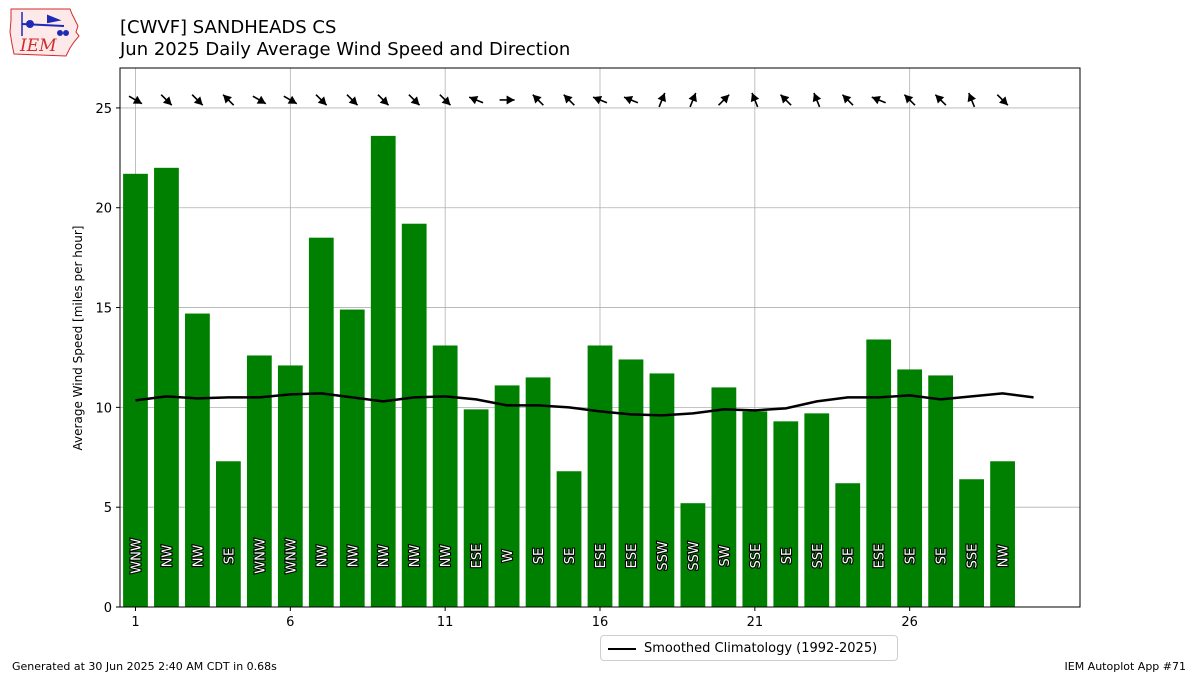  What do you see at coordinates (103, 109) in the screenshot?
I see `y-tick-label: 25` at bounding box center [103, 109].